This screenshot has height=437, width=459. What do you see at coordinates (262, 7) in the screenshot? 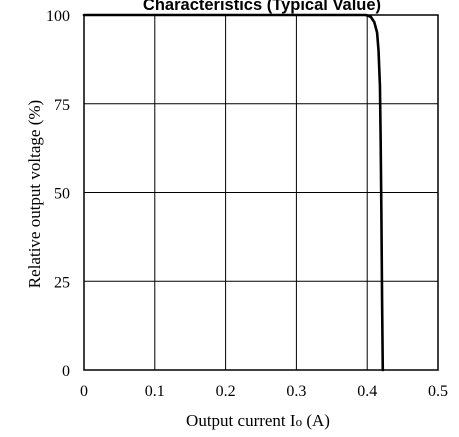
I see `chart-title: Characteristics (Typical Value)` at bounding box center [262, 7].